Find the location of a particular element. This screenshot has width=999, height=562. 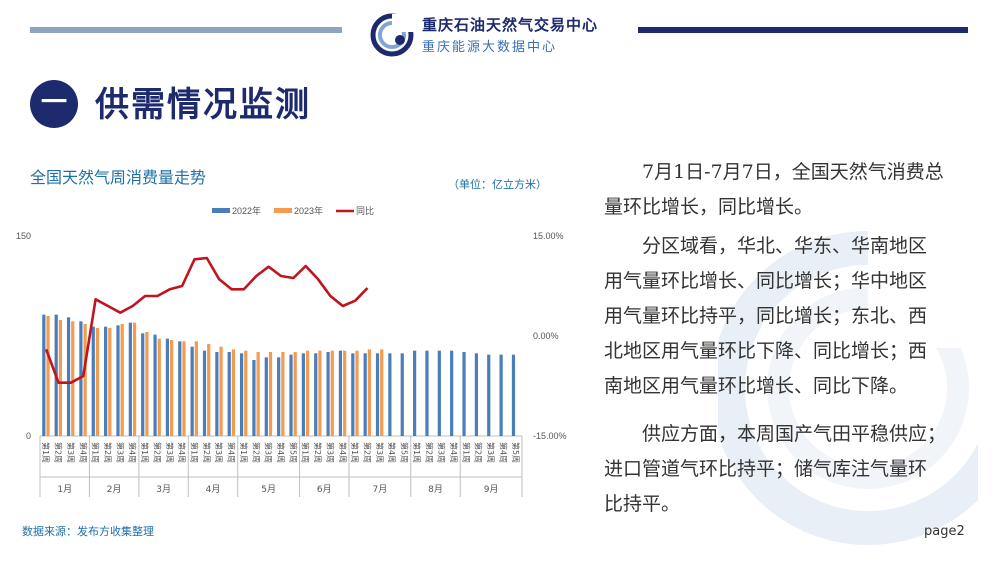

header-bar-left is located at coordinates (186, 30).